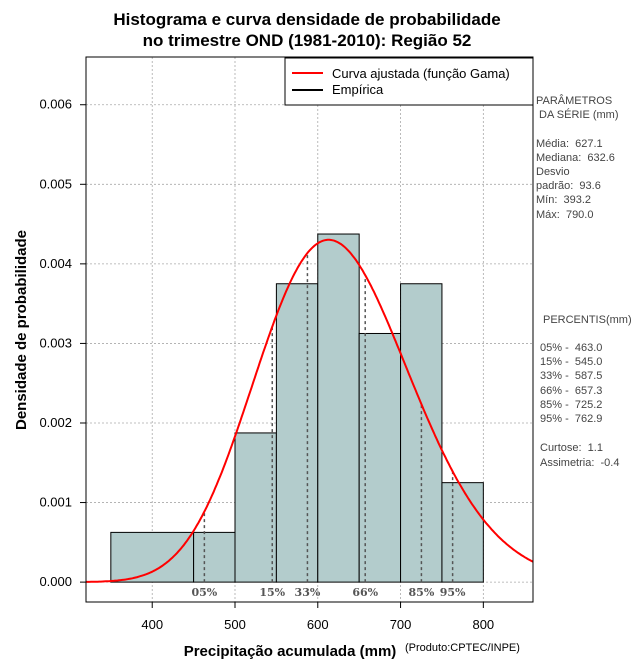  I want to click on percentile-line: 33% - 587.5, so click(571, 376).